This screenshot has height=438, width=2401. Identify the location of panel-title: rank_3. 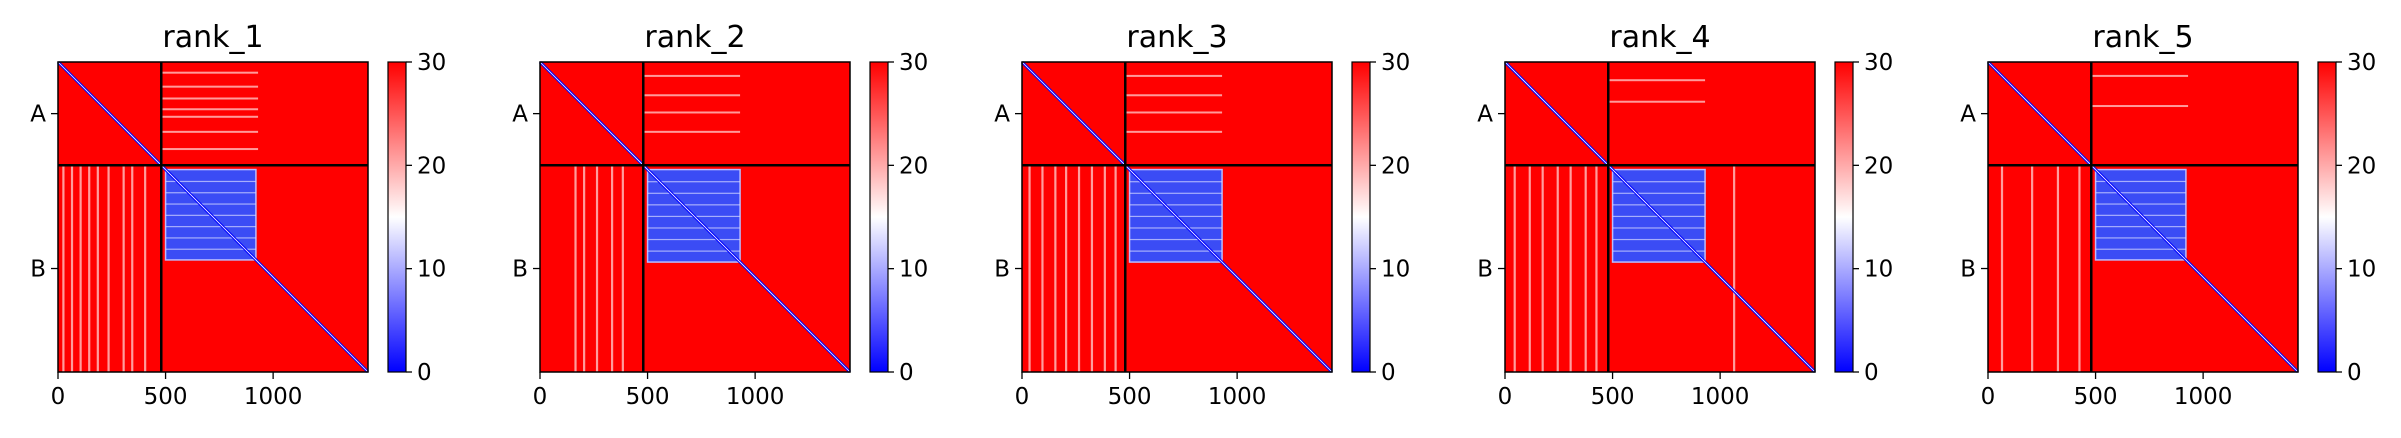
(1176, 37).